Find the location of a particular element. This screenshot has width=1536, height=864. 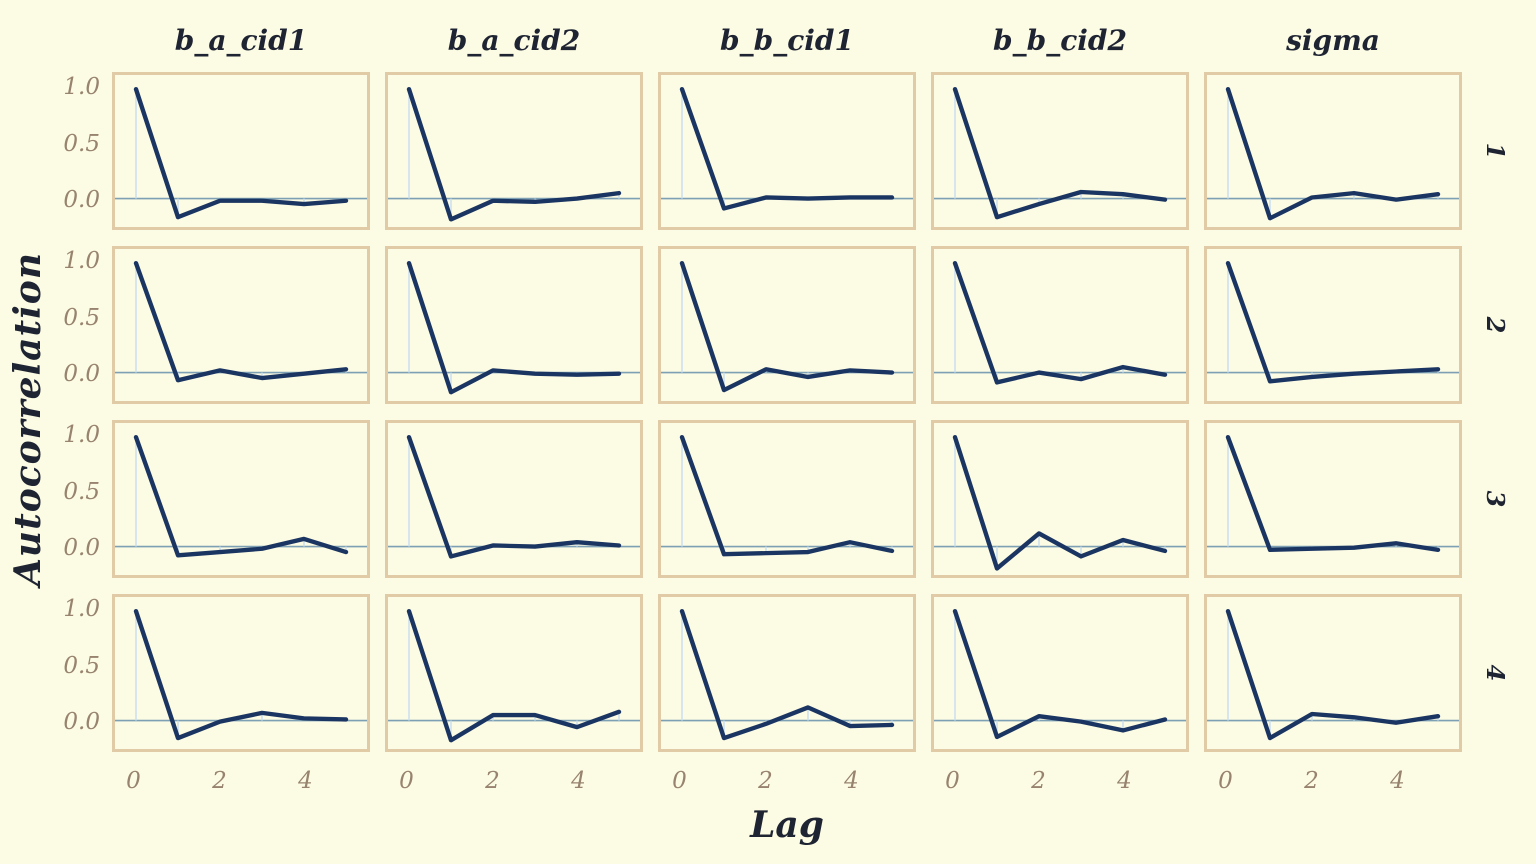

acf-panel-b_b_cid2-chain3 is located at coordinates (1060, 499).